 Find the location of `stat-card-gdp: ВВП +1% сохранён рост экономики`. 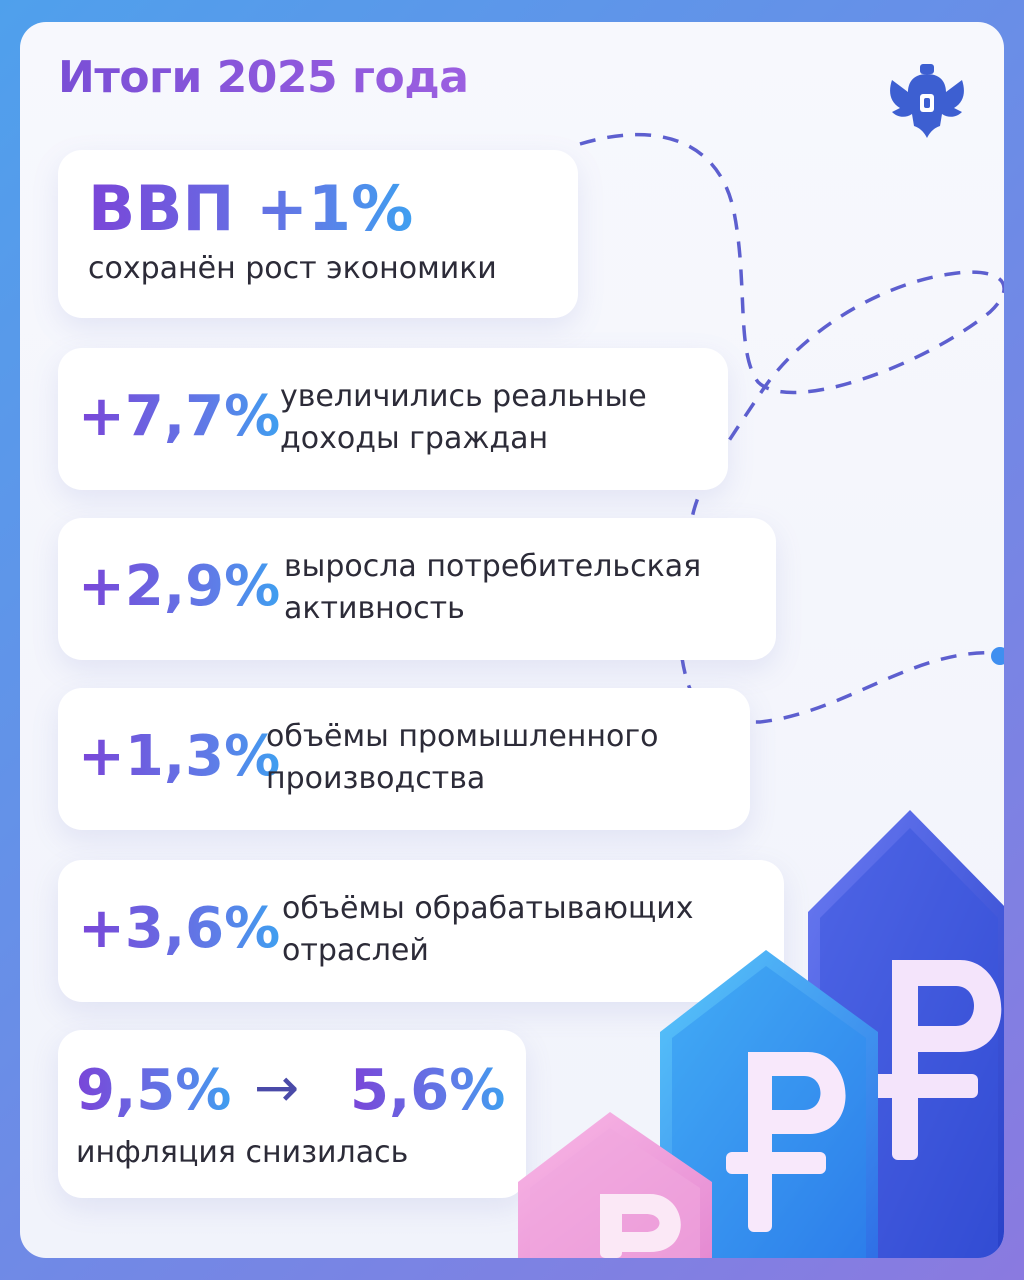

stat-card-gdp: ВВП +1% сохранён рост экономики is located at coordinates (318, 234).